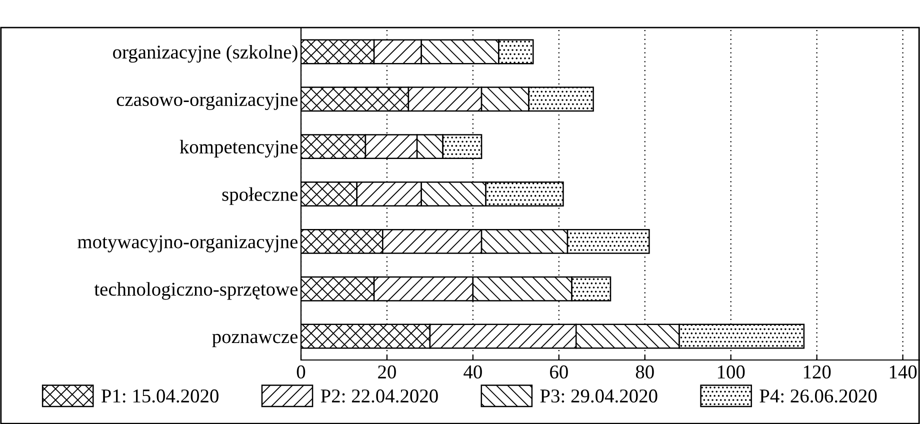  Describe the element at coordinates (255, 341) in the screenshot. I see `y-tick-label: poznawcze` at that location.